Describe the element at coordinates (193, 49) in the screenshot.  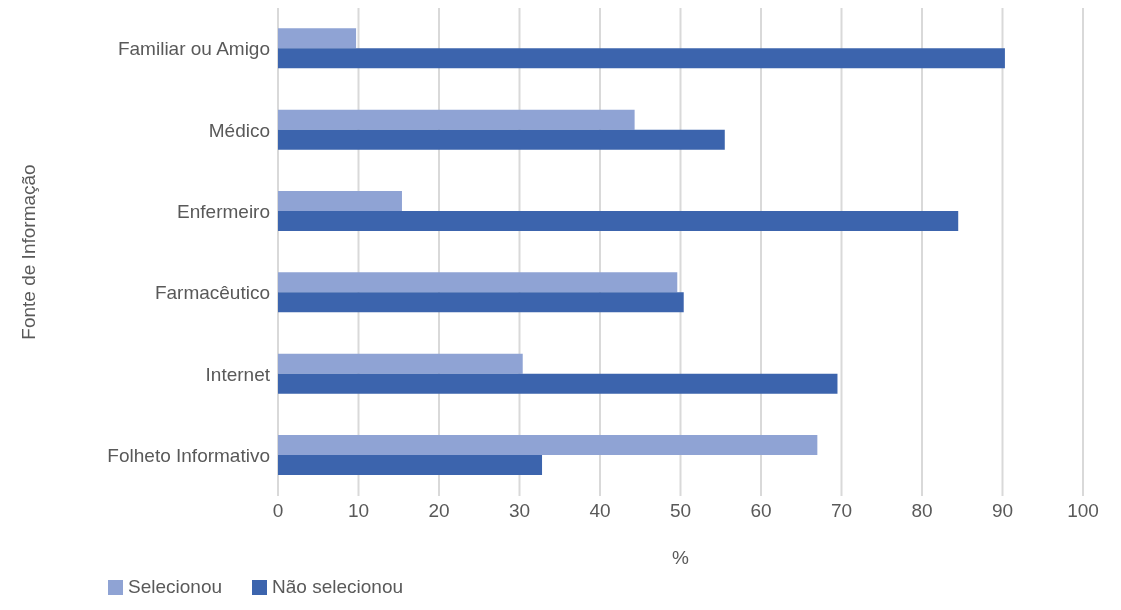
I see `y-tick-label: Familiar ou Amigo` at that location.